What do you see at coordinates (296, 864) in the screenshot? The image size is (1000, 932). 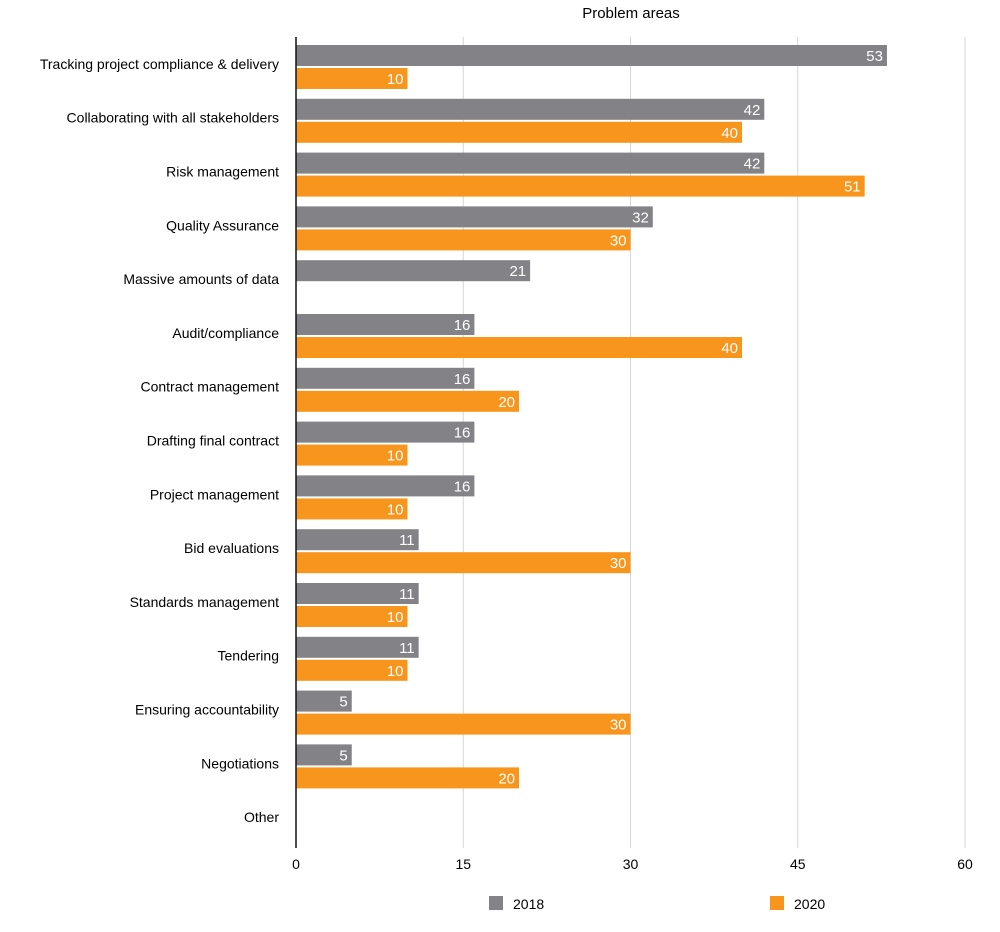 I see `x-tick-label: 0` at bounding box center [296, 864].